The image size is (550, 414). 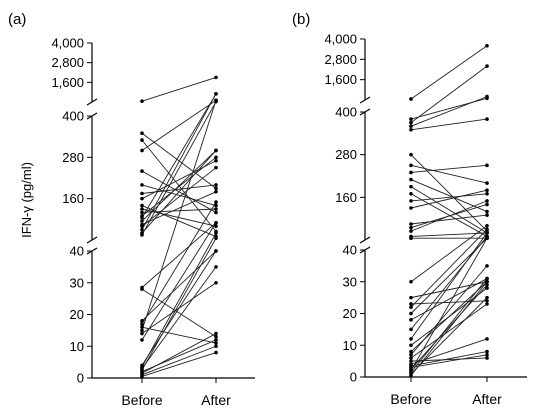 What do you see at coordinates (141, 400) in the screenshot?
I see `x-tick-label-before: Before` at bounding box center [141, 400].